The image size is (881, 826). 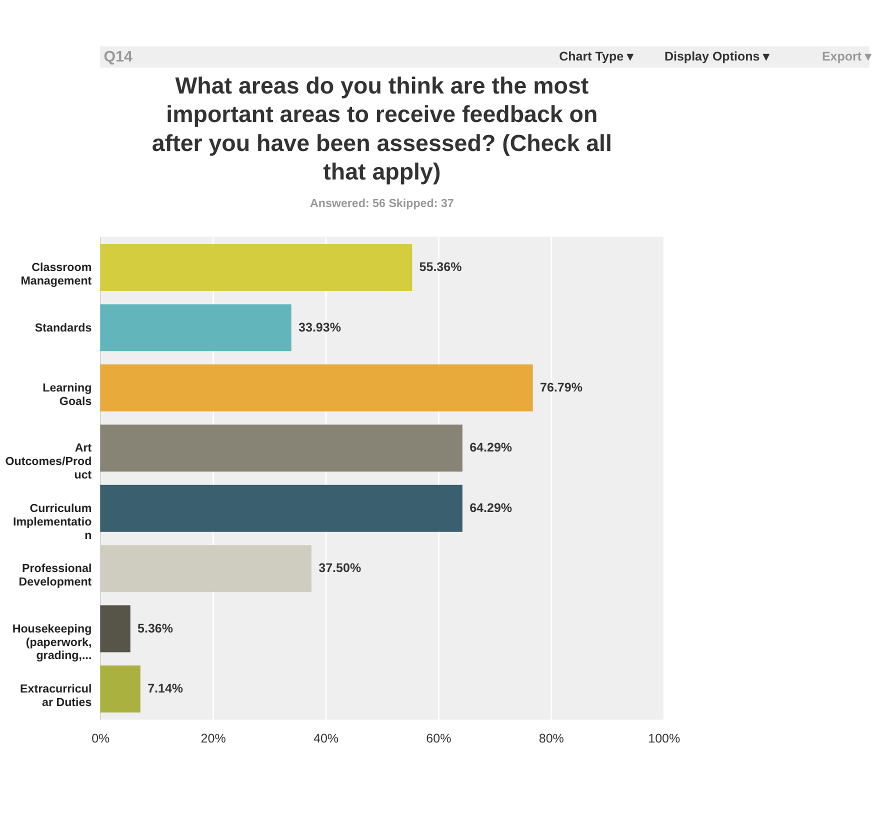 What do you see at coordinates (118, 57) in the screenshot?
I see `text: Q14` at bounding box center [118, 57].